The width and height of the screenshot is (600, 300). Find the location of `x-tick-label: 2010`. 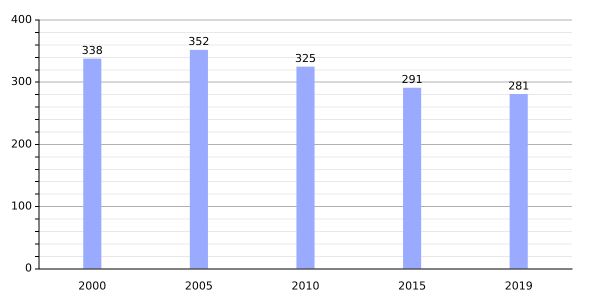

x-tick-label: 2010 is located at coordinates (306, 285).